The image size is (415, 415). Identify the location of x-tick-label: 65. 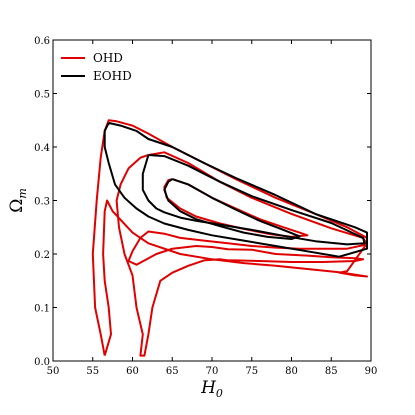
(172, 371).